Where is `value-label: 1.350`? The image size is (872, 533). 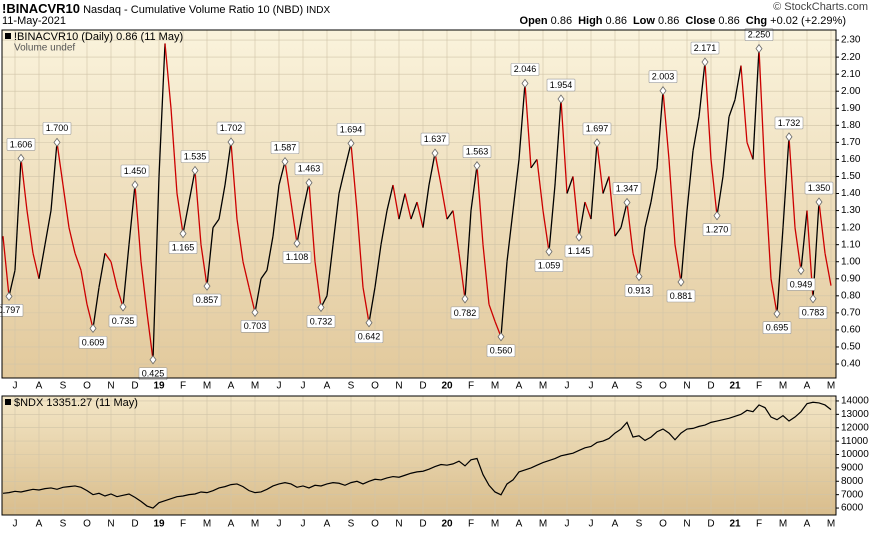 value-label: 1.350 is located at coordinates (819, 188).